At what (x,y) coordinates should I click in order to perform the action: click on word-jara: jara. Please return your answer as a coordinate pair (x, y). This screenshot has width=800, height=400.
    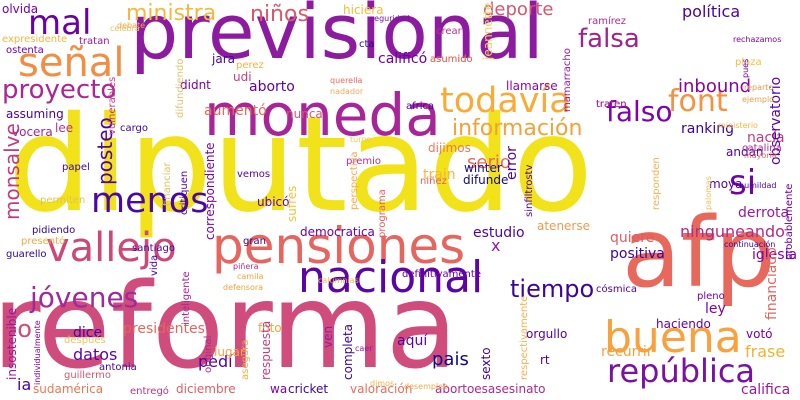
    Looking at the image, I should click on (223, 59).